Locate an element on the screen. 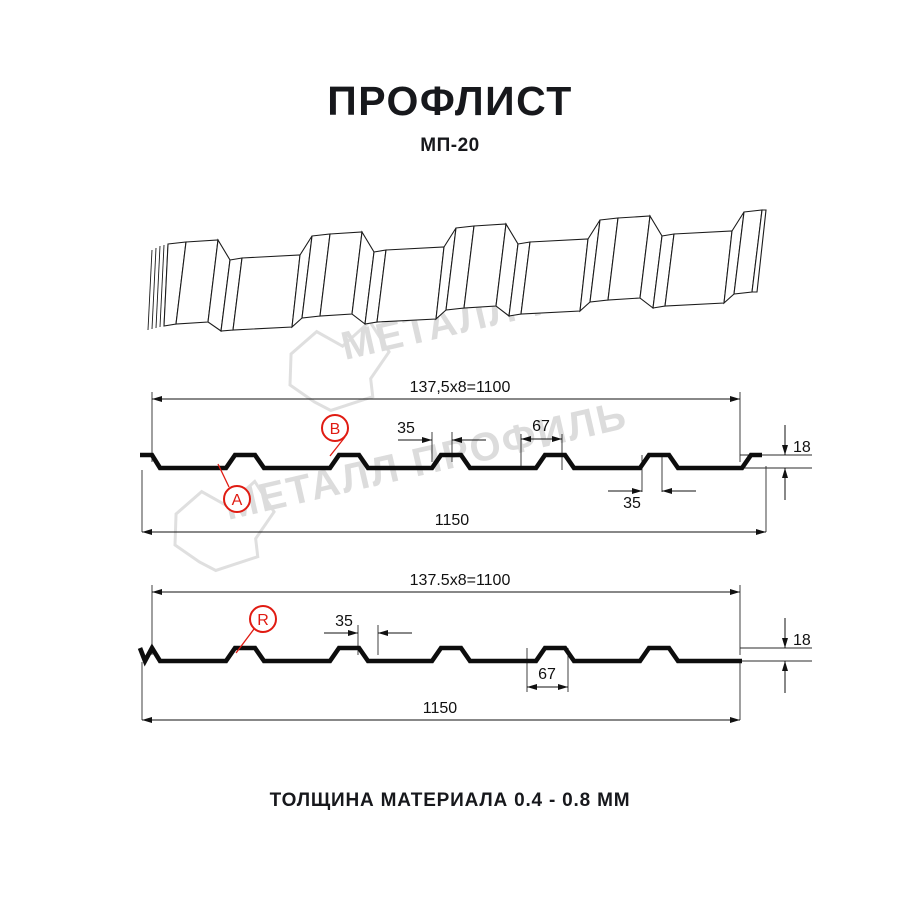 The width and height of the screenshot is (900, 900). dimension-trough-bottom: 67 is located at coordinates (547, 670).